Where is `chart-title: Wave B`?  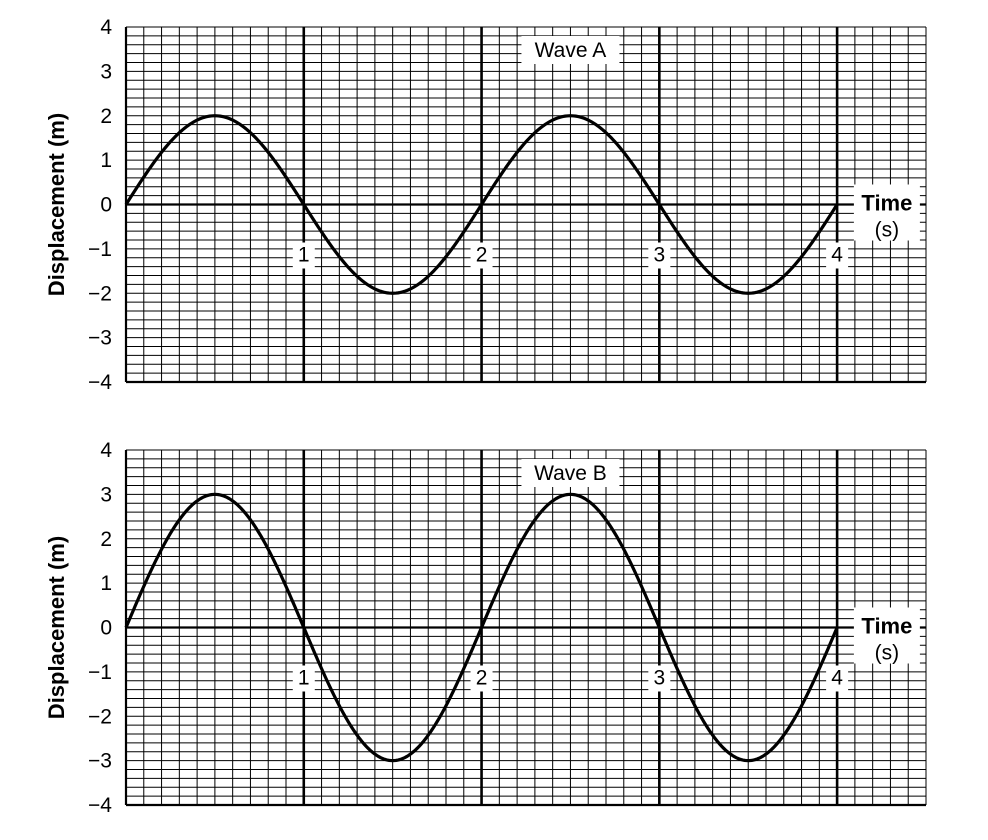 chart-title: Wave B is located at coordinates (570, 473).